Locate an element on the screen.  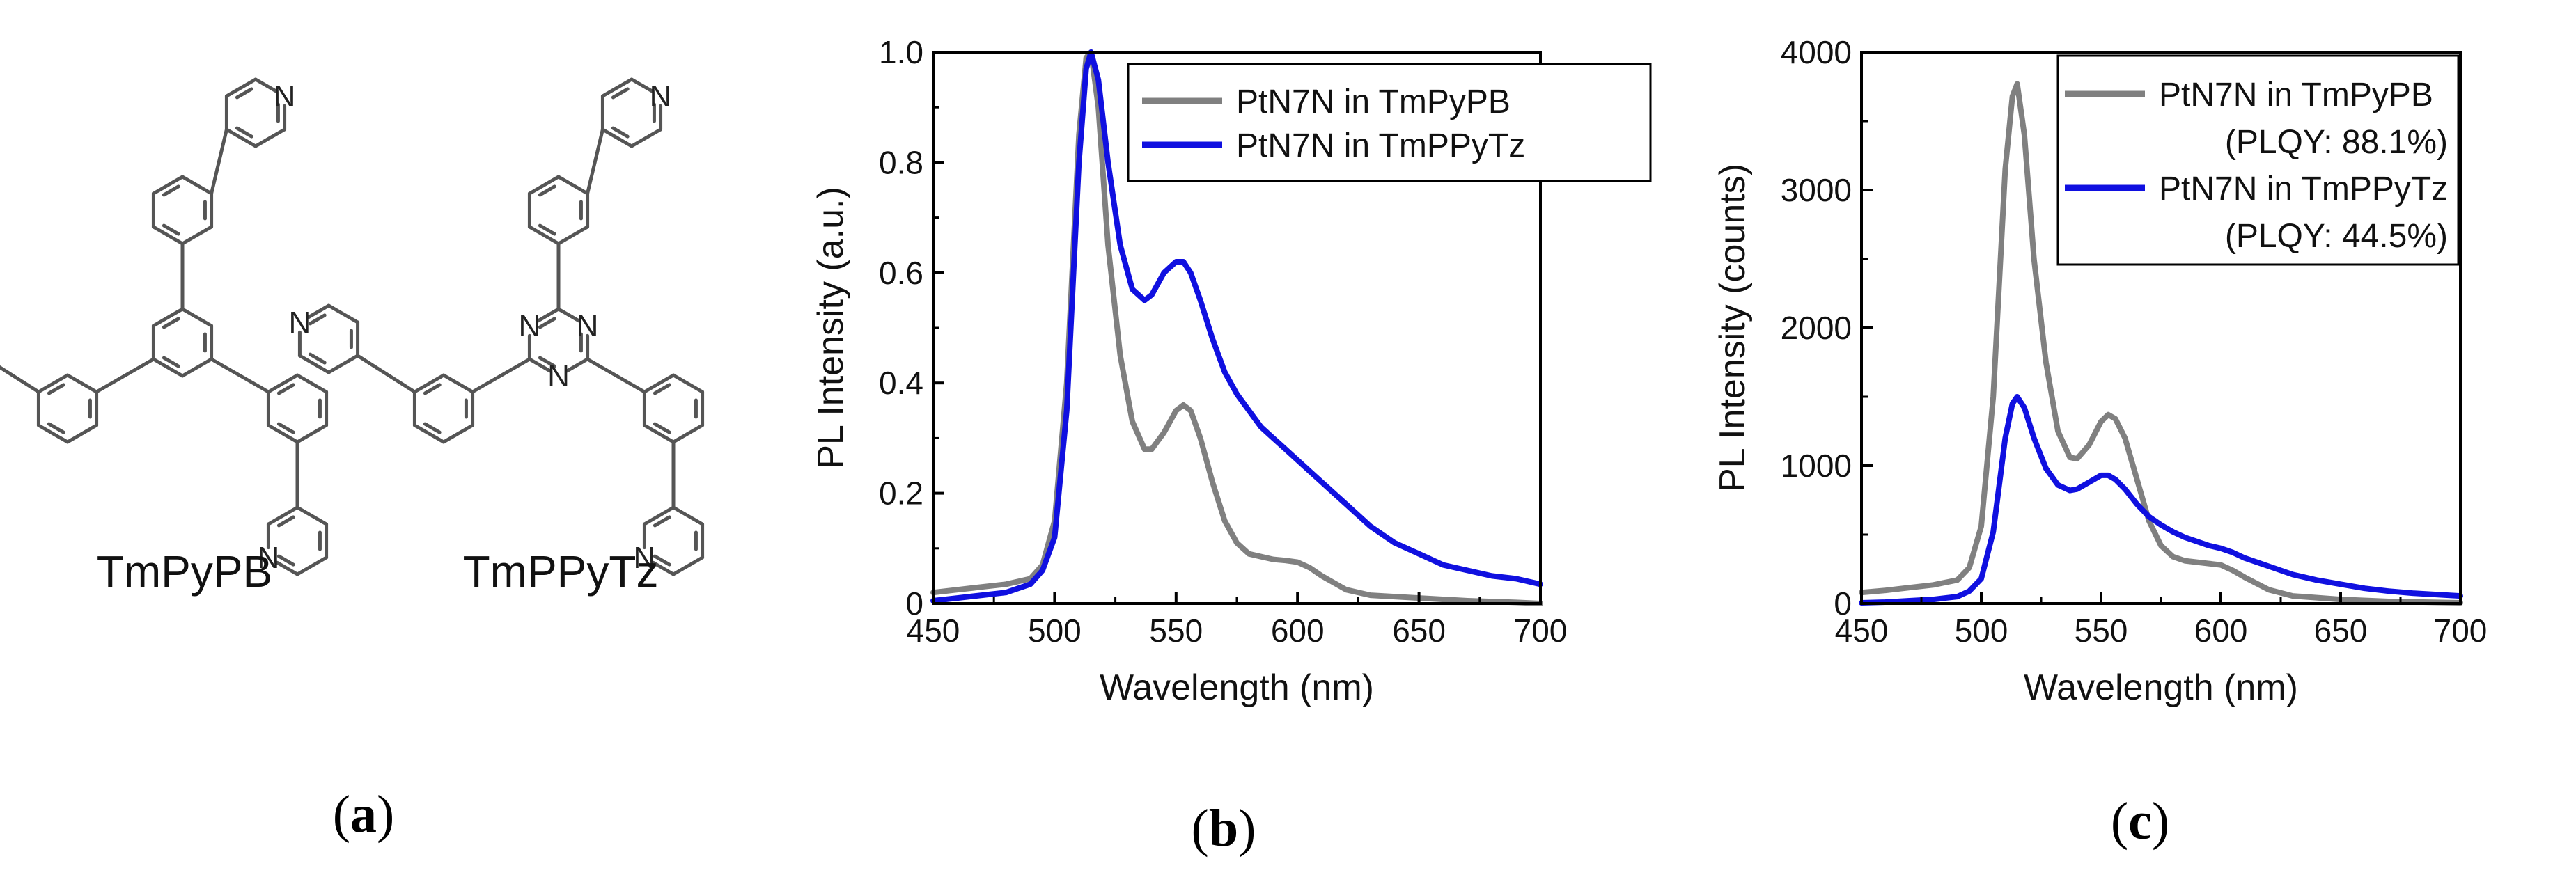
chart-c-legend-tmpypb-plqy: (PLQY: 88.1%) is located at coordinates (2336, 142).